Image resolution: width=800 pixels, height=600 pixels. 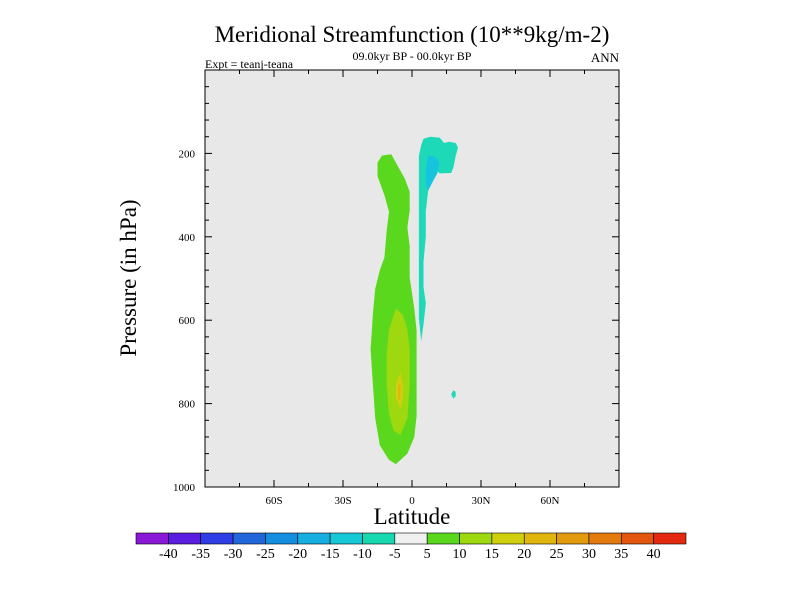 I want to click on y-axis-title: Pressure (in hPa), so click(x=128, y=277).